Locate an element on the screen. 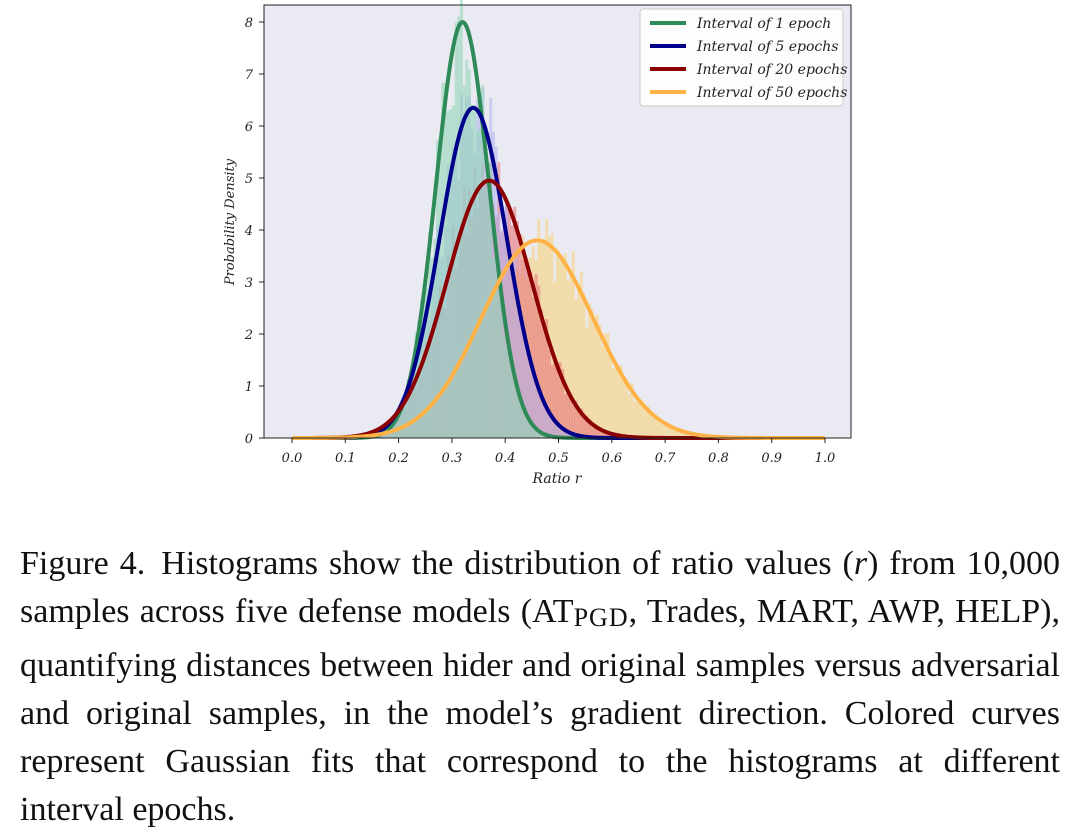 The width and height of the screenshot is (1083, 834). y-tick-label: 6 is located at coordinates (249, 127).